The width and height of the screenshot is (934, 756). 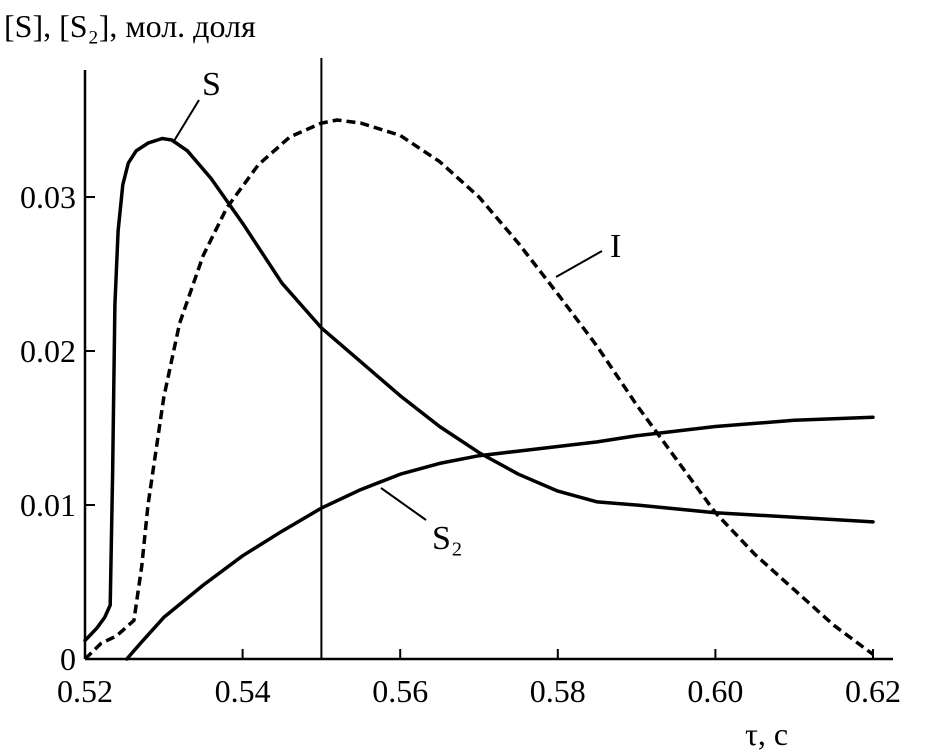 I want to click on x-tick-label: 0.62, so click(x=873, y=691).